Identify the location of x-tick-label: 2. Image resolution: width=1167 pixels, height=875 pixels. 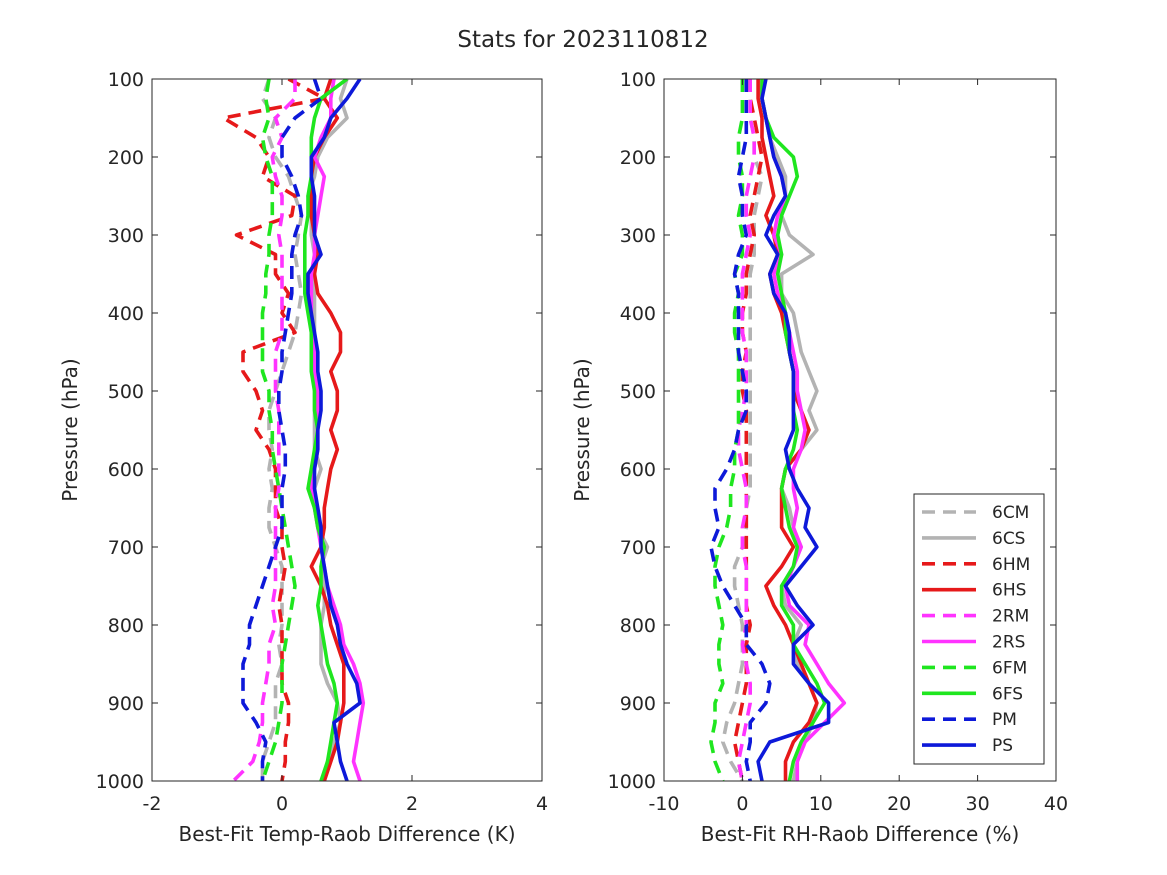
(412, 804).